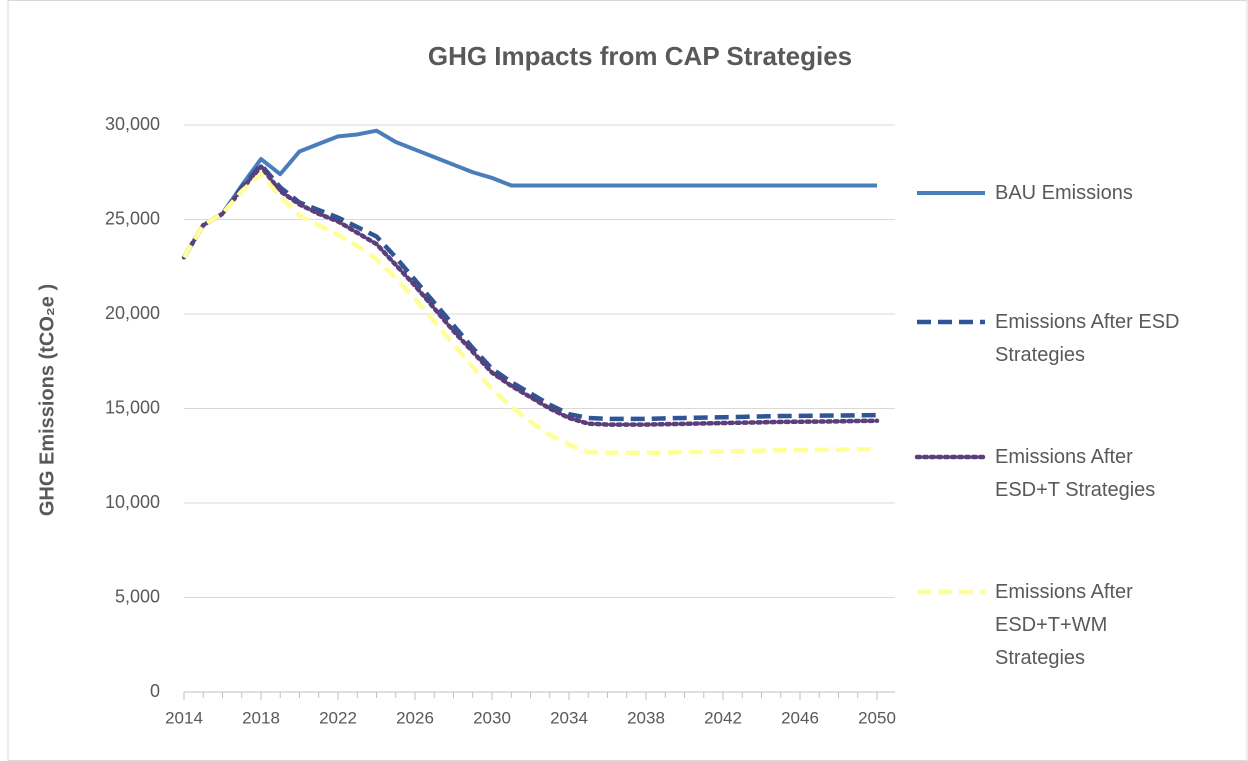 Image resolution: width=1248 pixels, height=761 pixels. I want to click on legend-label: Emissions After ESD Strategies, so click(1087, 338).